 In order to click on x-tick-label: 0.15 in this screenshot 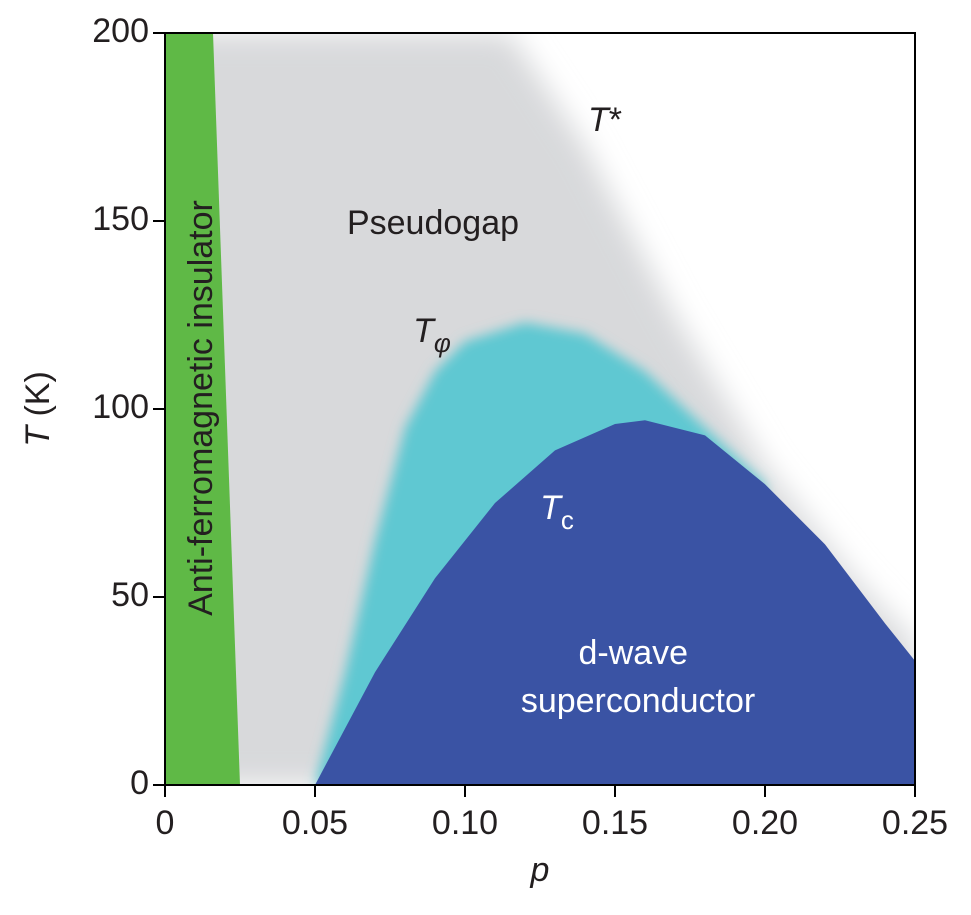, I will do `click(615, 823)`.